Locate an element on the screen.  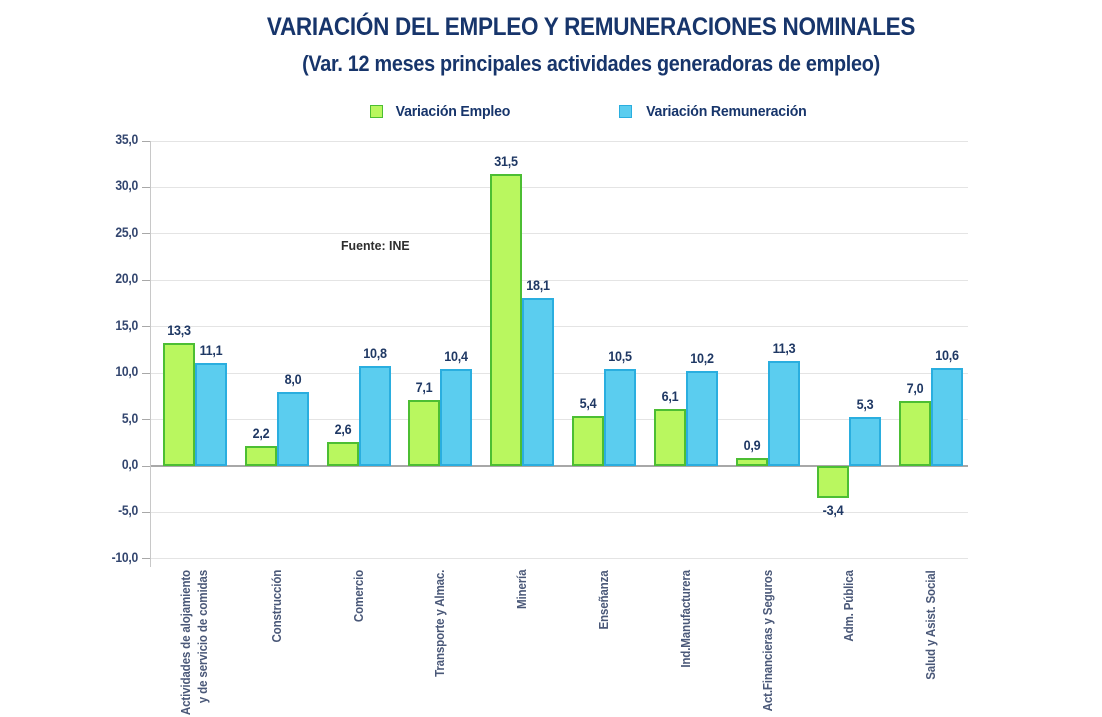
bar-value-label: 11,3 is located at coordinates (783, 348).